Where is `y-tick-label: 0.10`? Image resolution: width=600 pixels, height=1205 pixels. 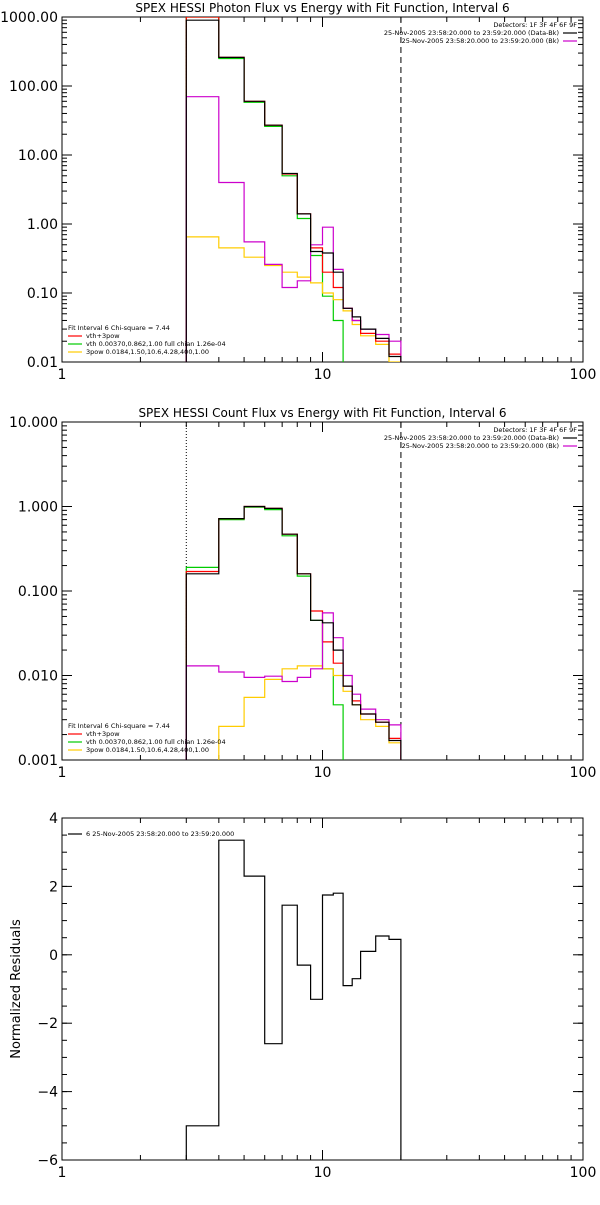 y-tick-label: 0.10 is located at coordinates (42, 294).